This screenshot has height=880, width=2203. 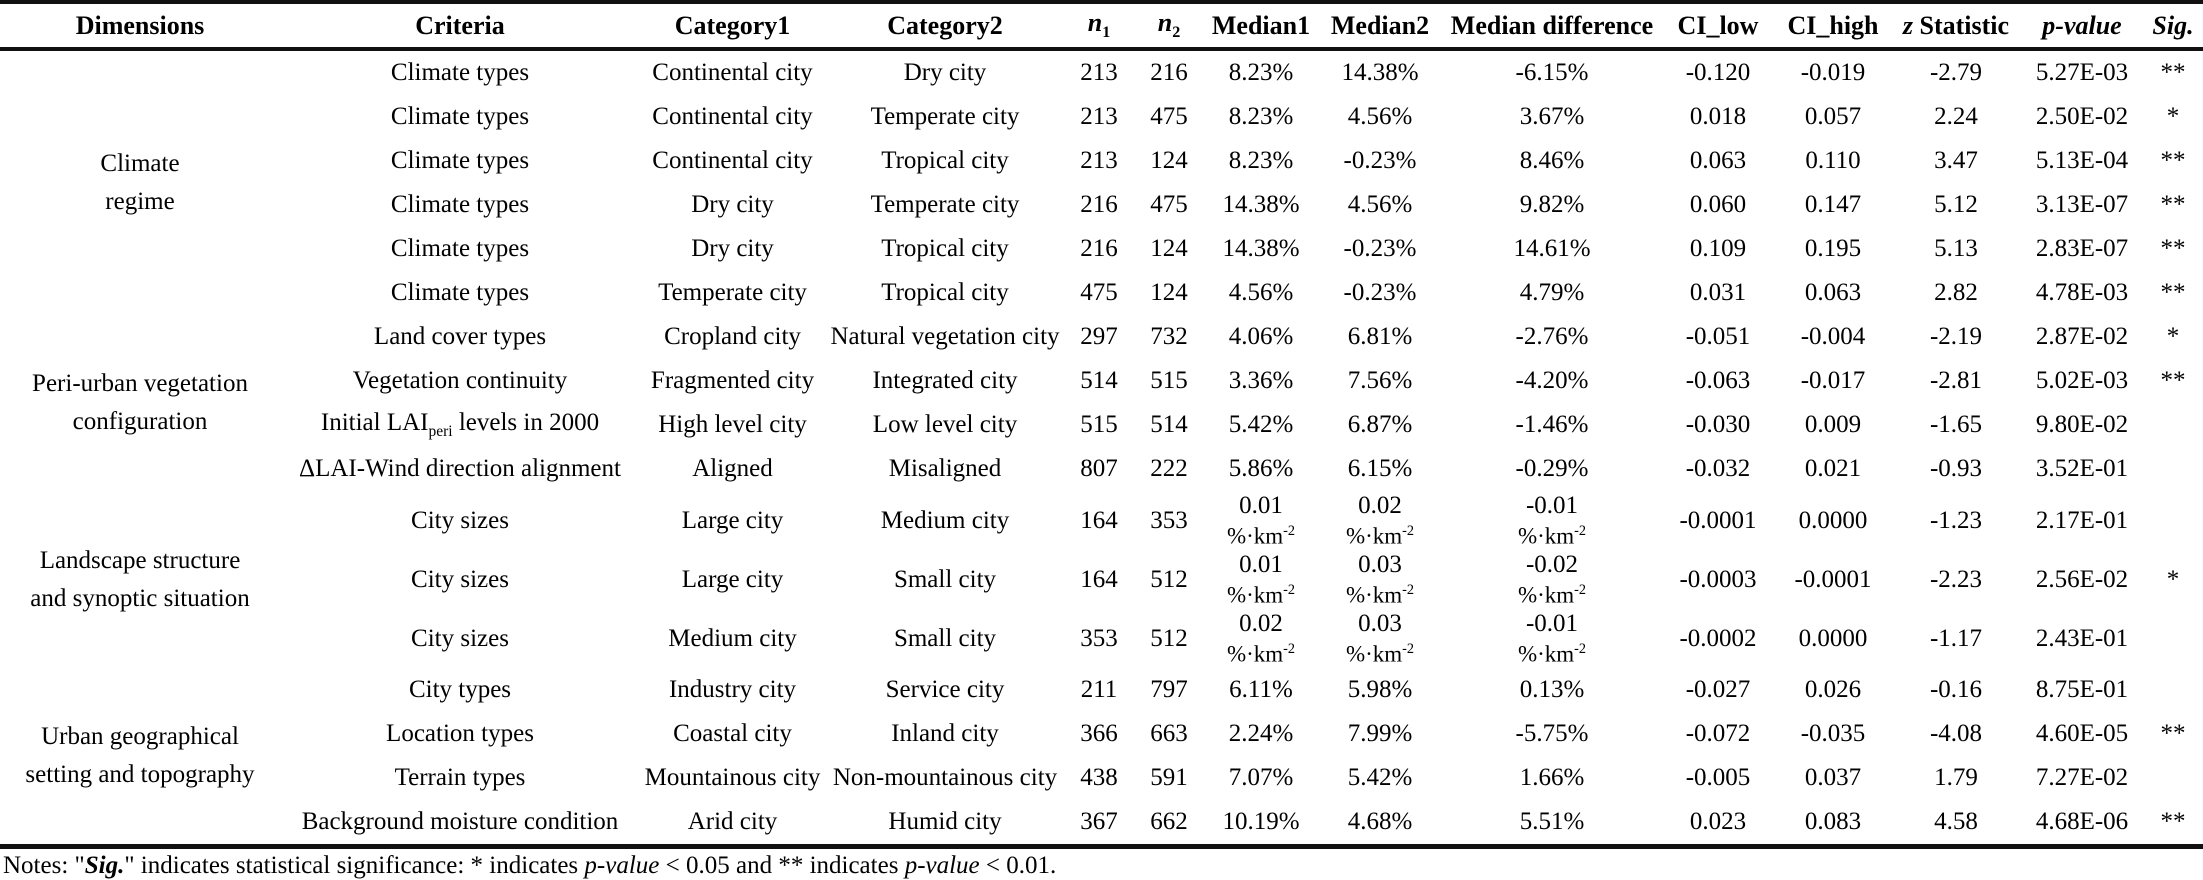 I want to click on cell-median-diff: -2.76%, so click(x=1552, y=336).